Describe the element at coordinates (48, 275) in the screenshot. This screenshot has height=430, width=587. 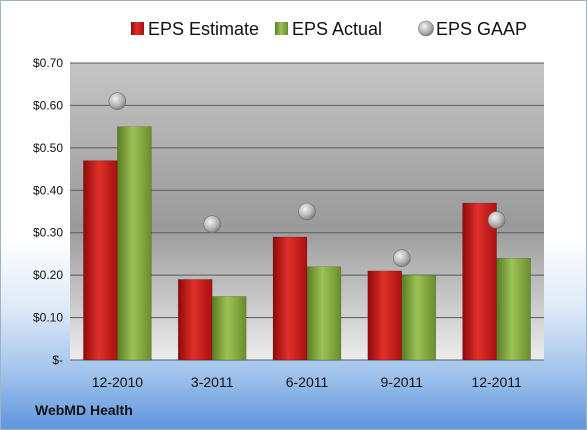
I see `y-tick-label: $0.20` at that location.